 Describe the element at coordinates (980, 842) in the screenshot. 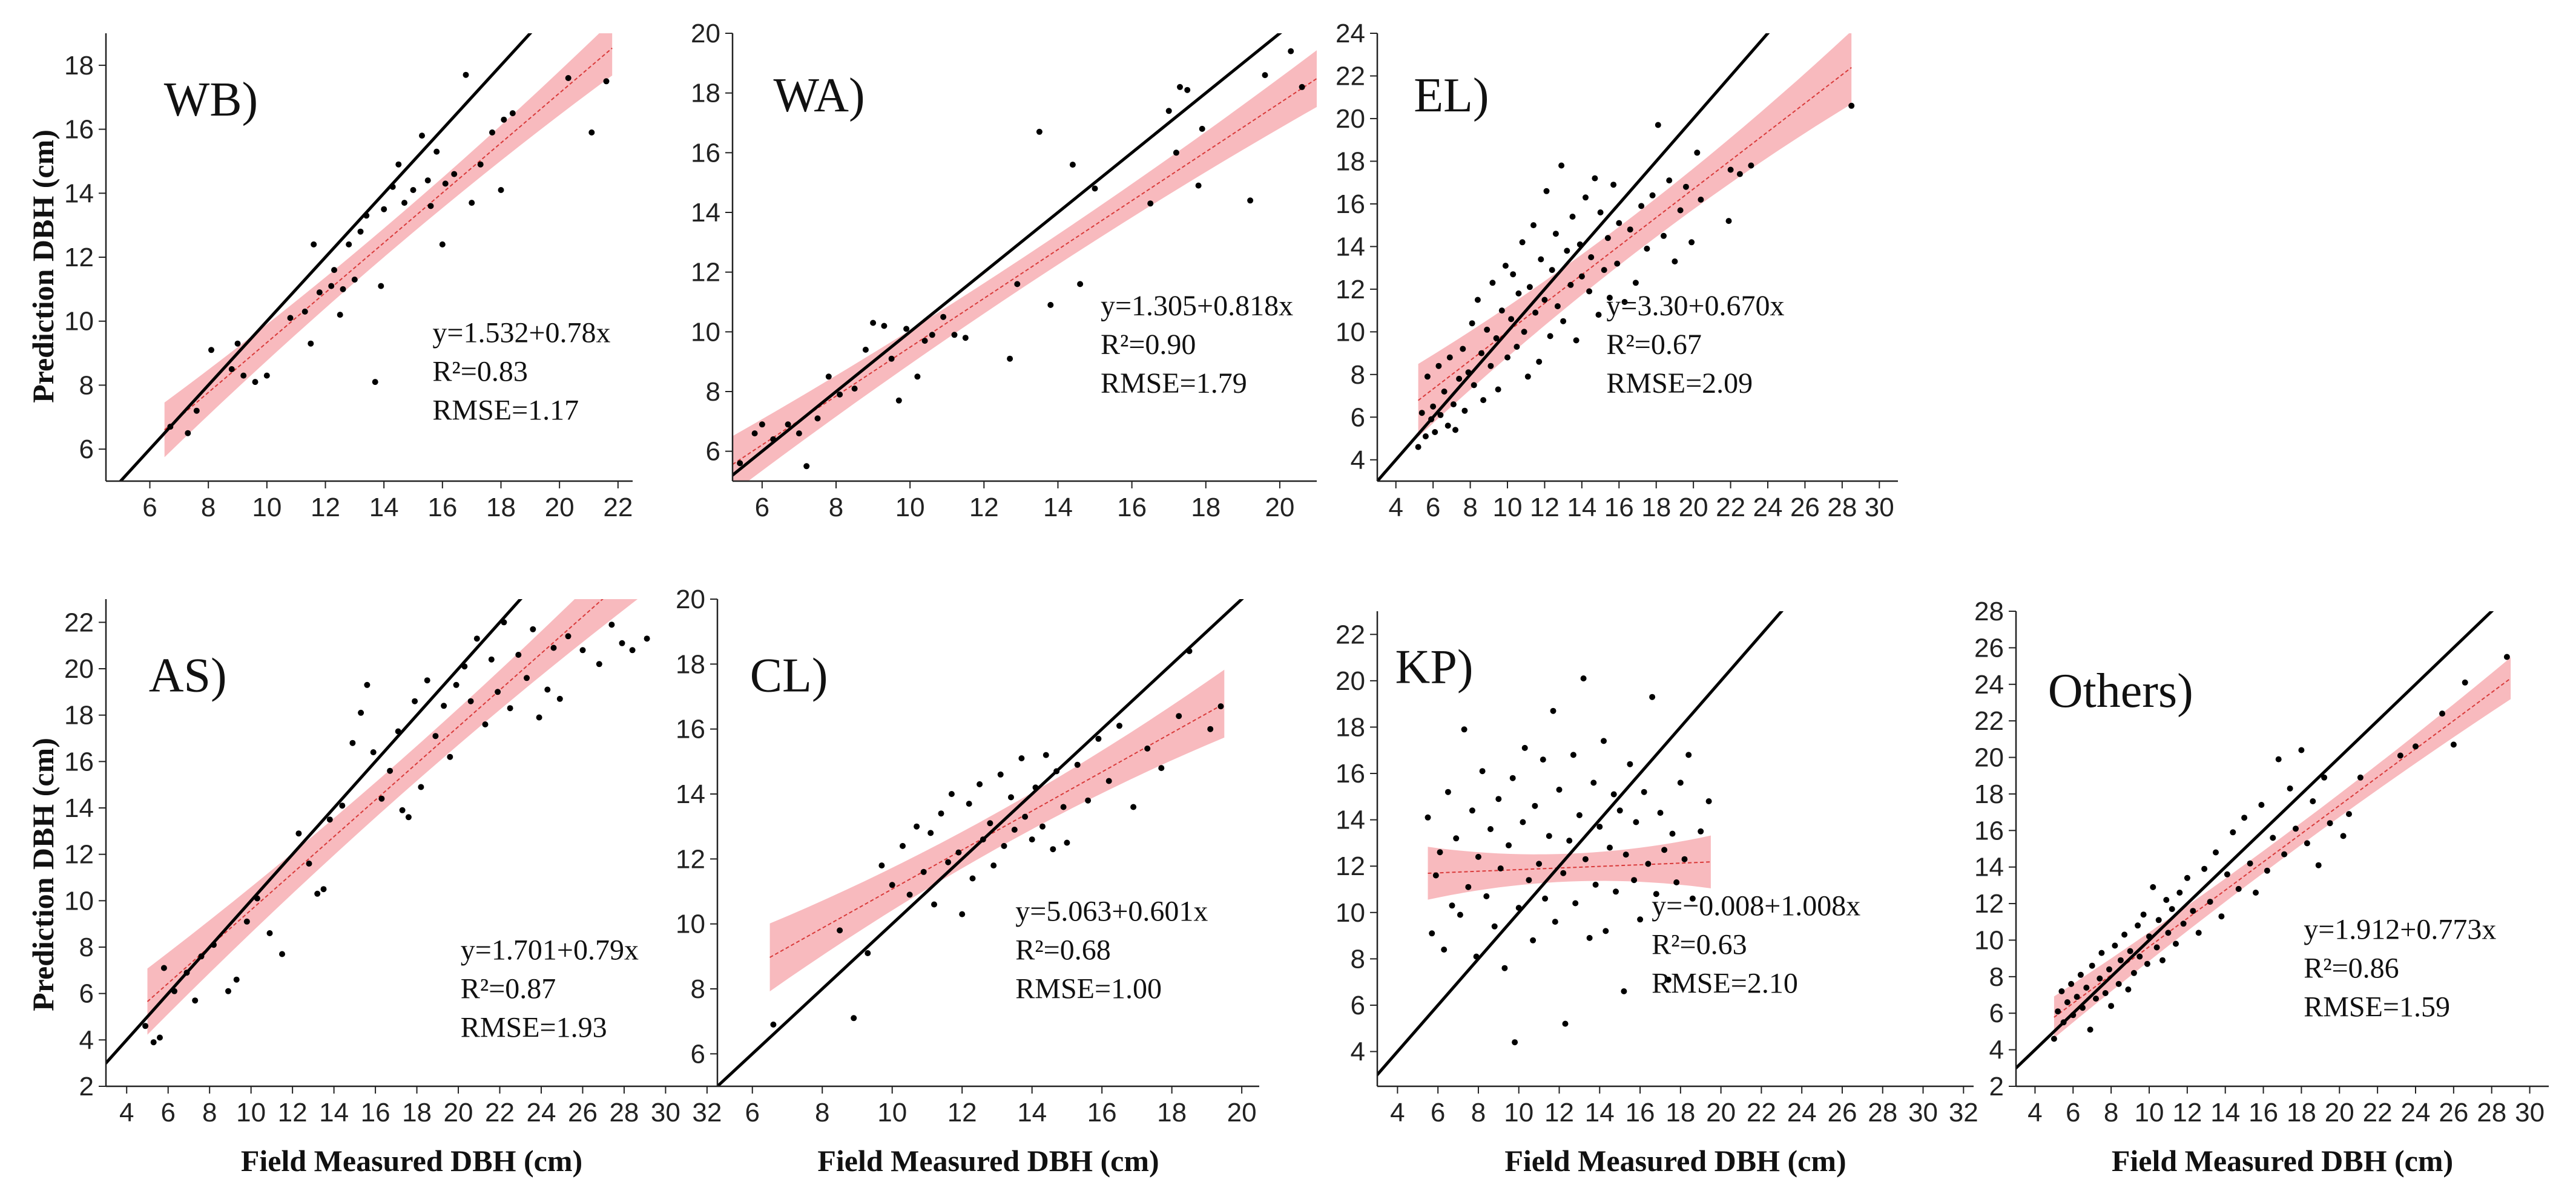

I see `chart-cl-one-to-one-line` at that location.